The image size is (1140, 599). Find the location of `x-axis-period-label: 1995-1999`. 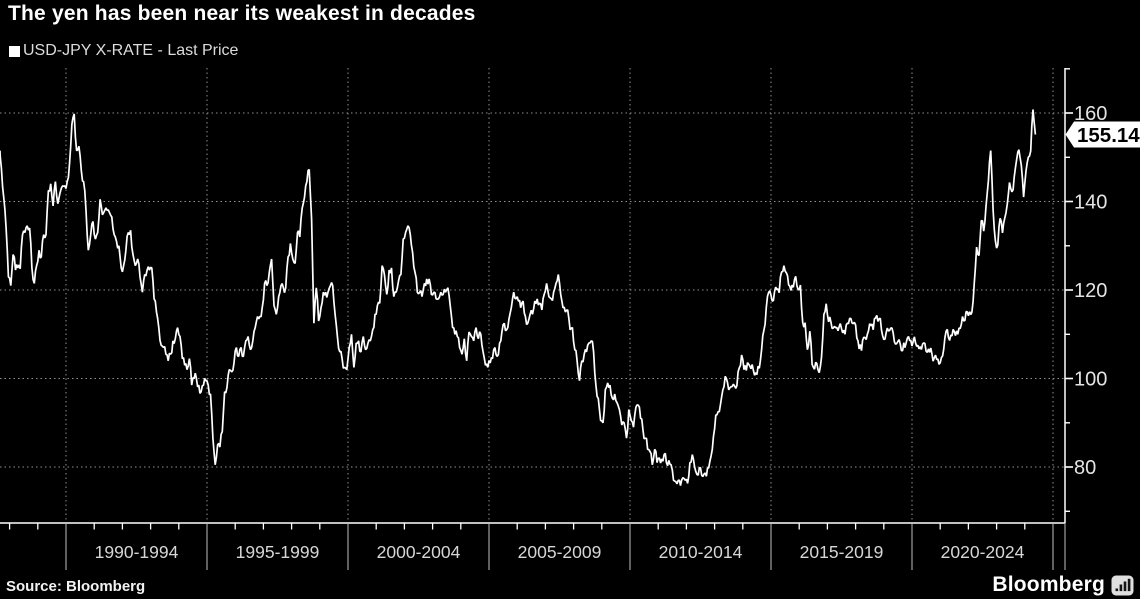

x-axis-period-label: 1995-1999 is located at coordinates (278, 552).